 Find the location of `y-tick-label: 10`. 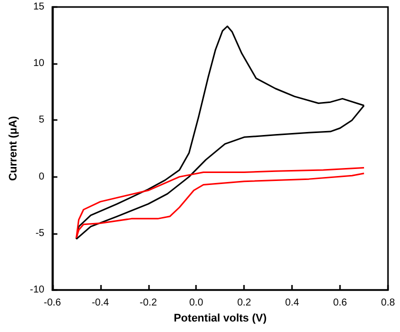

y-tick-label: 10 is located at coordinates (39, 64).